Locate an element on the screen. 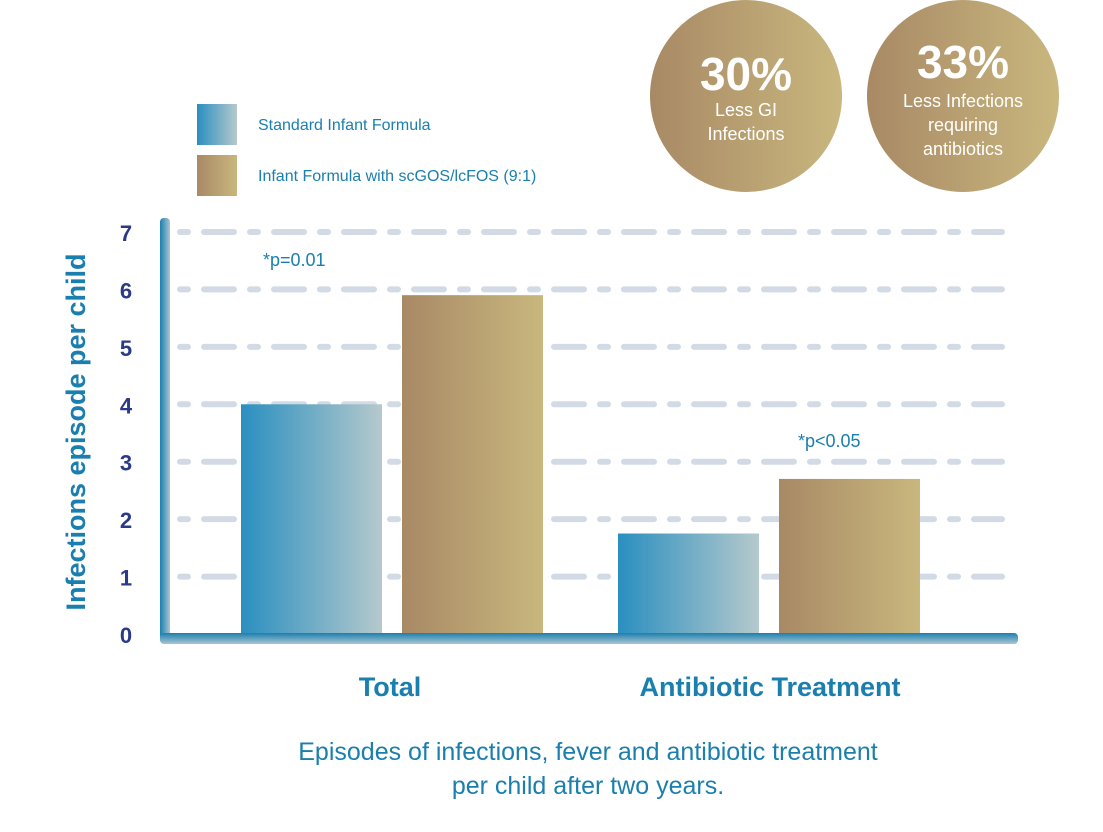  y-tick-label: 1 is located at coordinates (126, 578).